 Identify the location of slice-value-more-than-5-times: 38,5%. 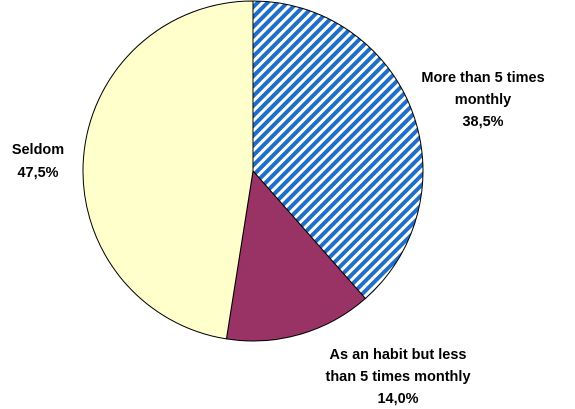
(482, 122).